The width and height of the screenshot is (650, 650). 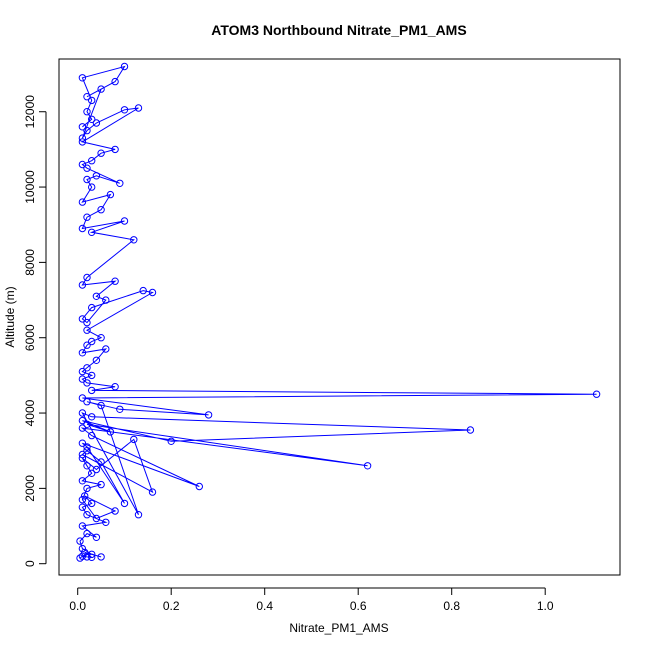 I want to click on y-tick-label: 0, so click(x=30, y=563).